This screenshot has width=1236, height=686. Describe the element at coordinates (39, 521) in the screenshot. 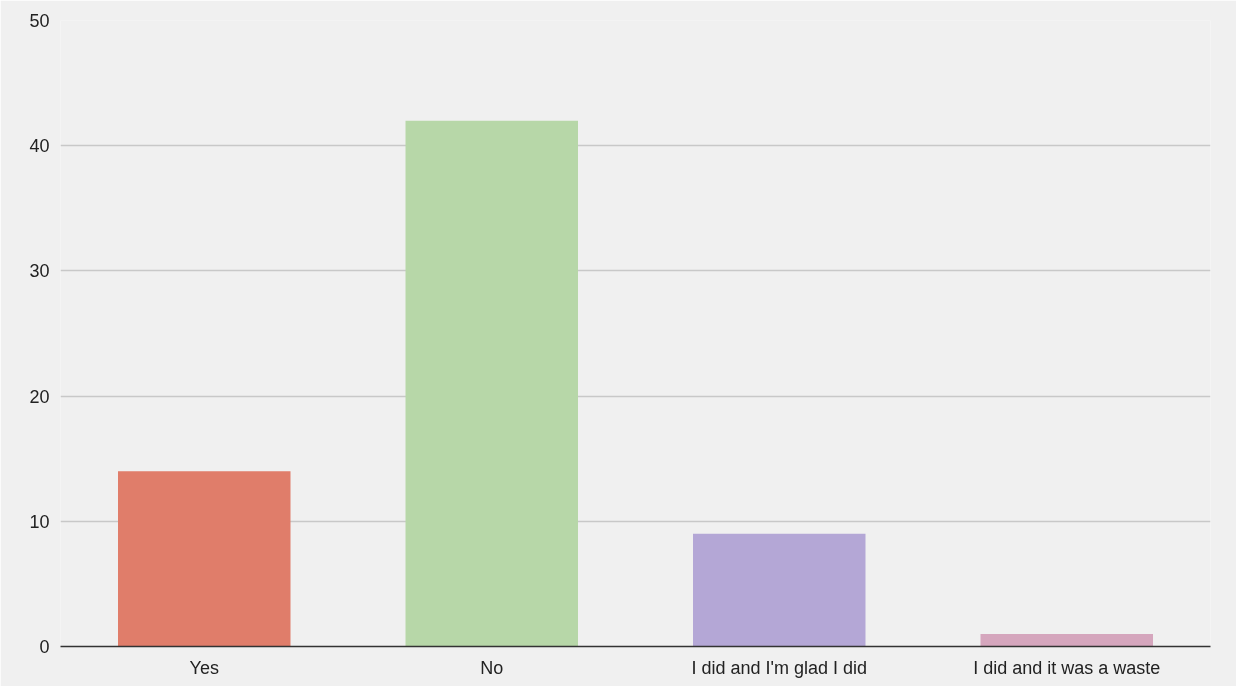

I see `y-tick-label: 10` at that location.